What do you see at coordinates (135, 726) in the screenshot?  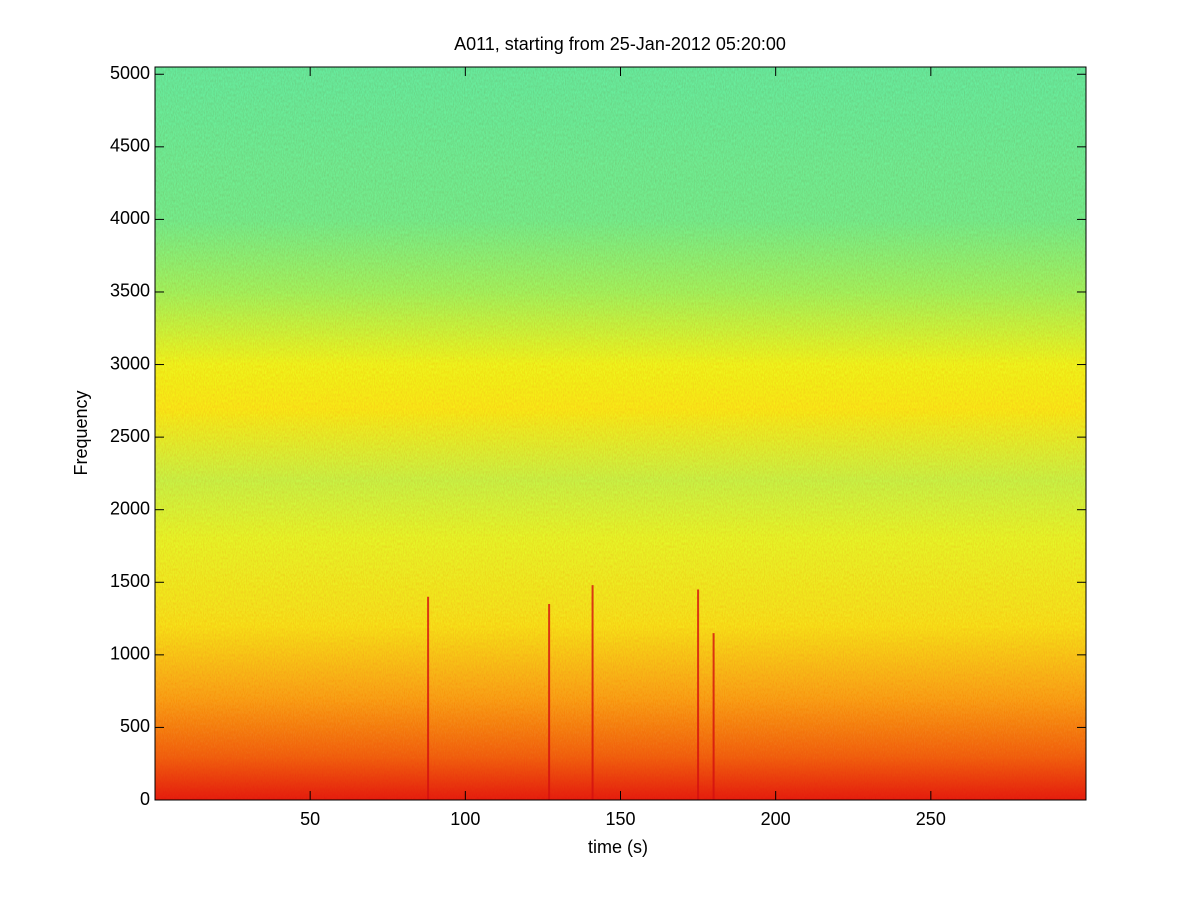 I see `y-tick-label: 500` at bounding box center [135, 726].